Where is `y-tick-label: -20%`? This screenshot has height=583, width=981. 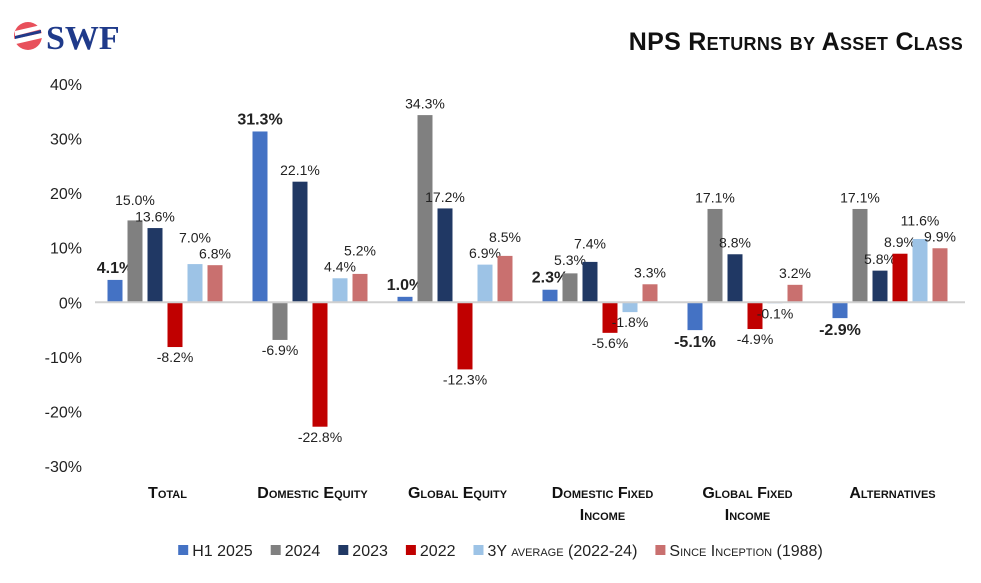 y-tick-label: -20% is located at coordinates (63, 412).